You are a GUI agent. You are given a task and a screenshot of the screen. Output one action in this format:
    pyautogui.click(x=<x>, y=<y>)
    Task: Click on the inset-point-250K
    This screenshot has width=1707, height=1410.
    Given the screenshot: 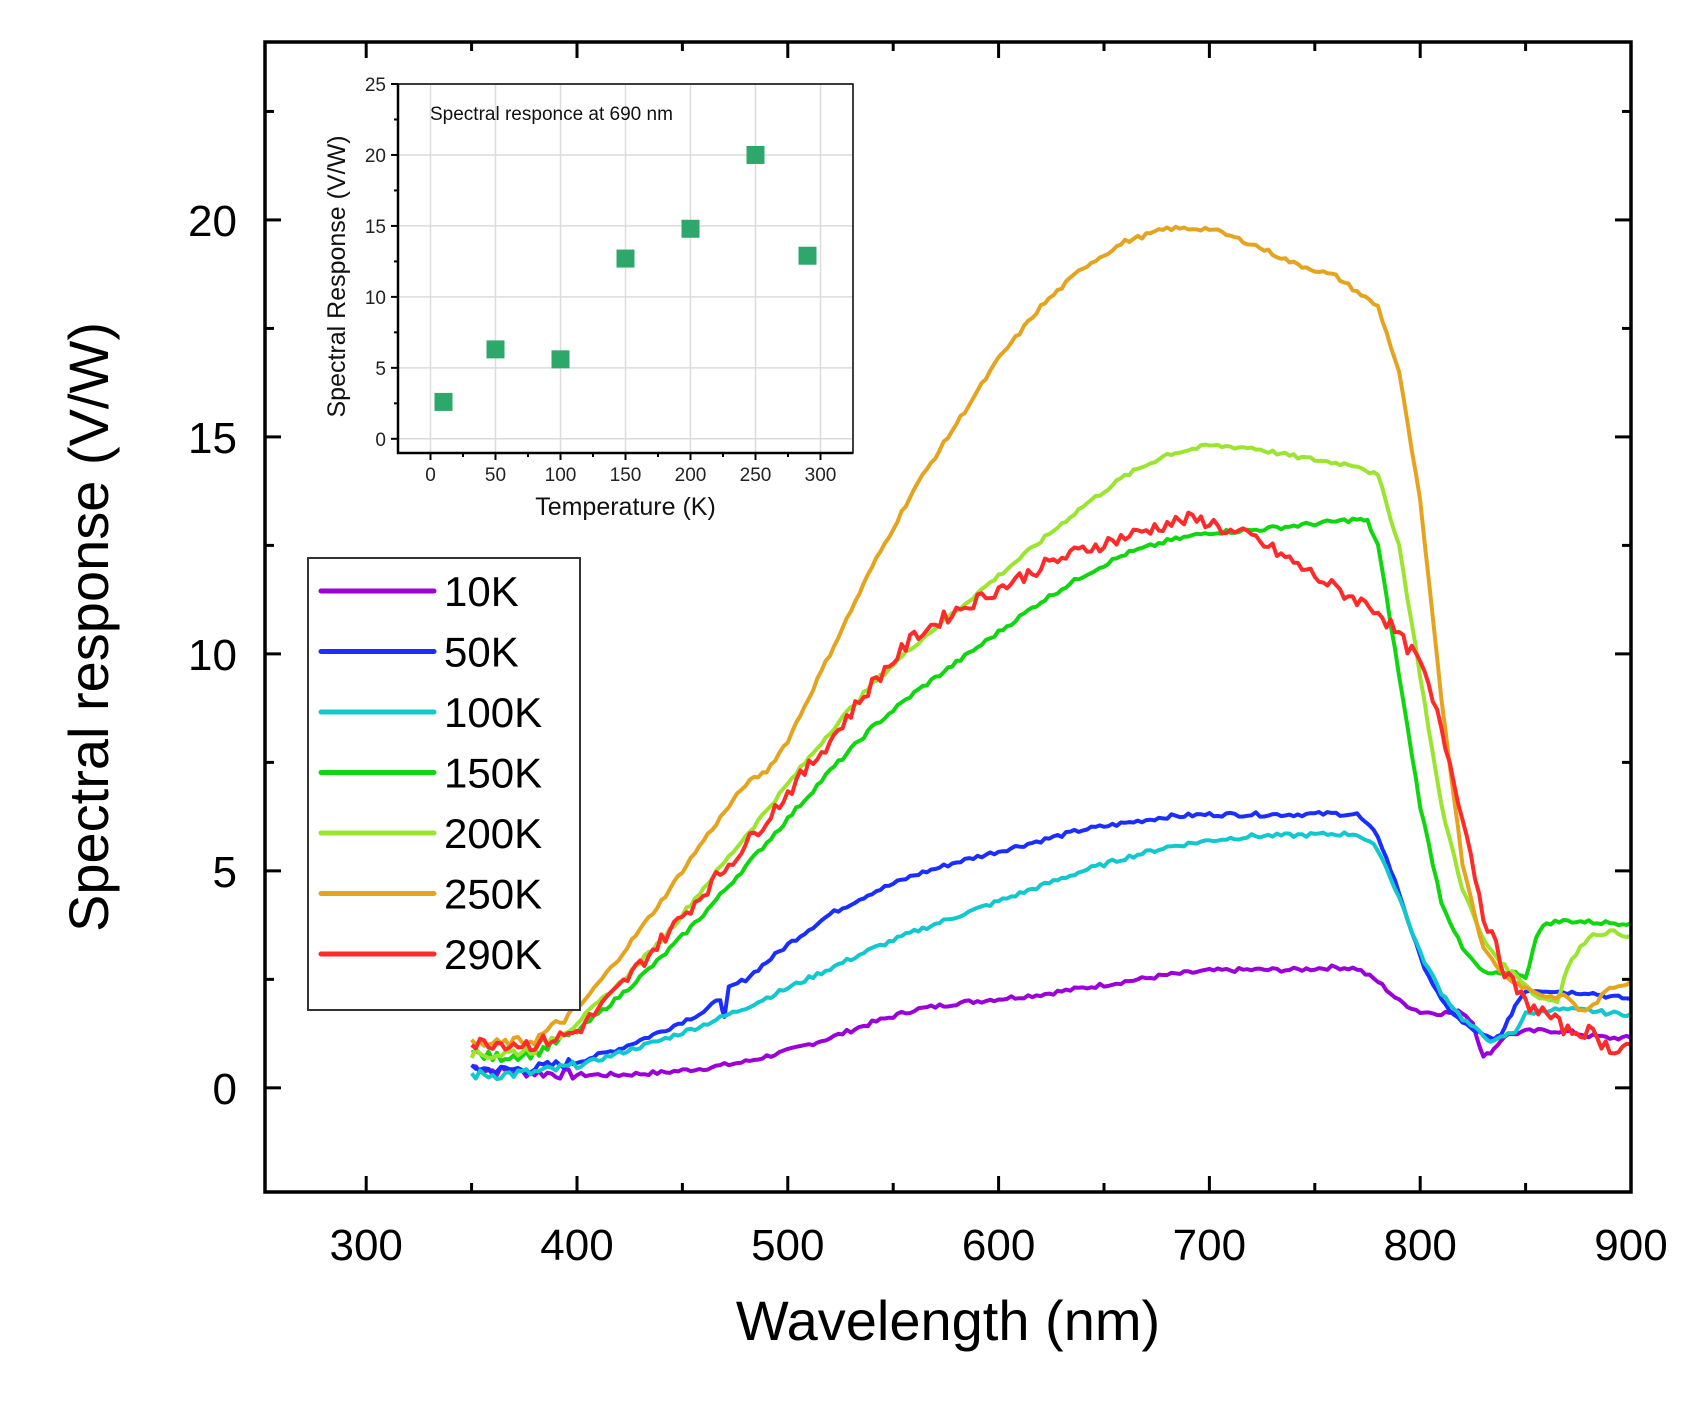 What is the action you would take?
    pyautogui.click(x=755, y=154)
    